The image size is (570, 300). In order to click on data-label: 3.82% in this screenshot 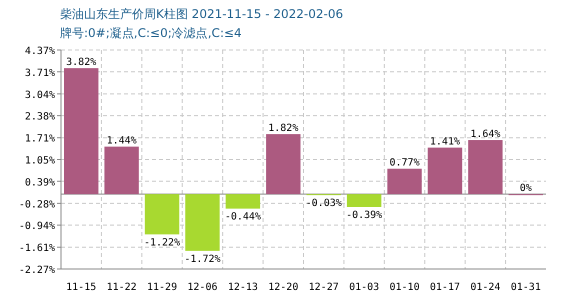, I will do `click(81, 62)`.